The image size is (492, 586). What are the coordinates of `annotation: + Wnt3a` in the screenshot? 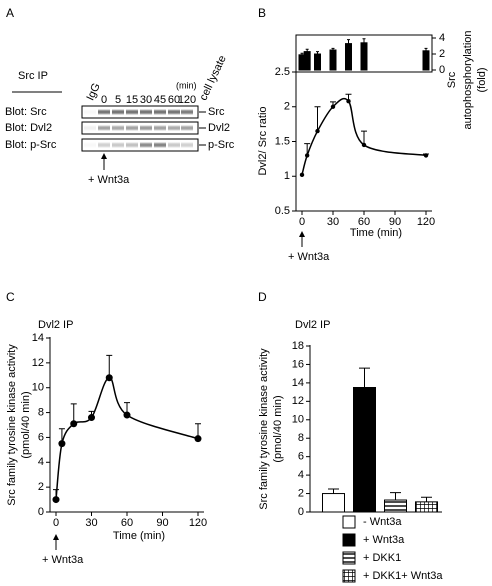 It's located at (63, 560).